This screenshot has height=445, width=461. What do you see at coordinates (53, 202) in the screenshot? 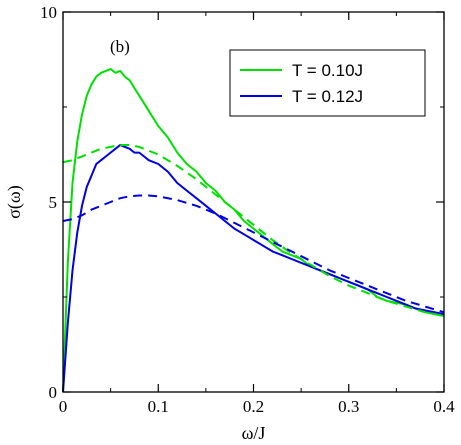
I see `y-tick-label: 5` at bounding box center [53, 202].